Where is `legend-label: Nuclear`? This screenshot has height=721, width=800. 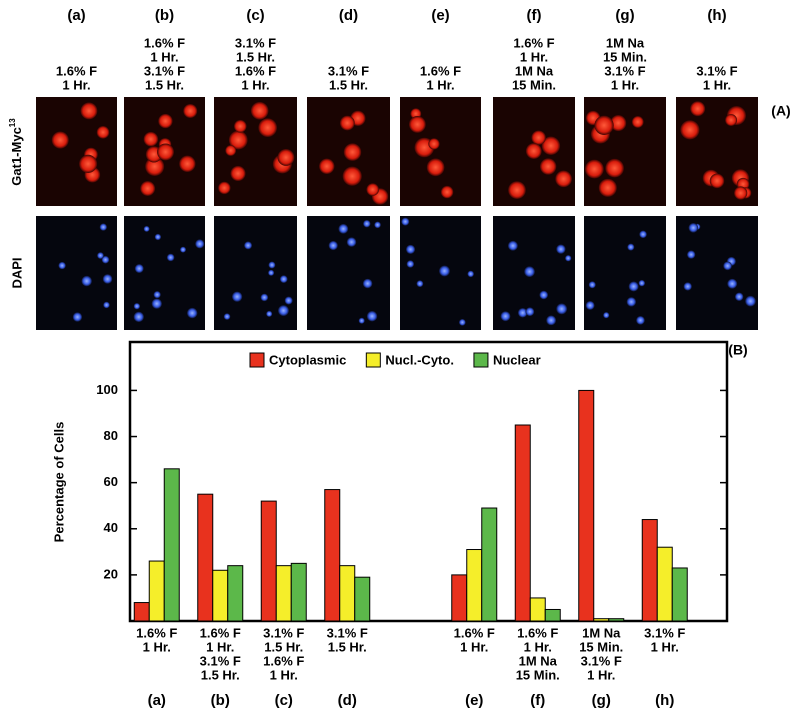 legend-label: Nuclear is located at coordinates (517, 359).